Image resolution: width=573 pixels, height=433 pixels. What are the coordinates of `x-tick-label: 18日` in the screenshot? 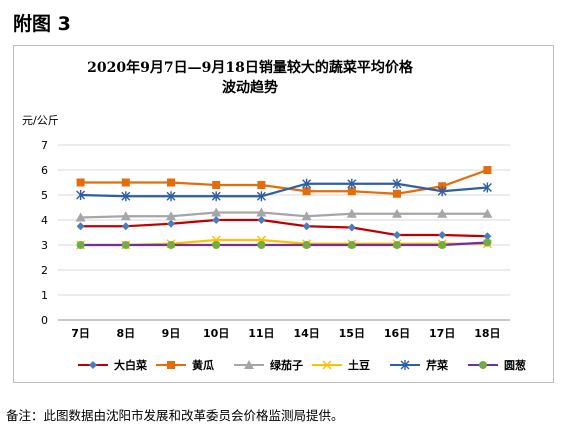 It's located at (487, 333).